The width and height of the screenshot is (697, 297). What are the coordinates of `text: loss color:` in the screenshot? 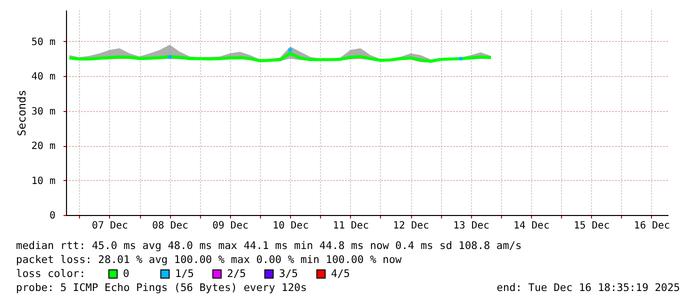 It's located at (51, 274).